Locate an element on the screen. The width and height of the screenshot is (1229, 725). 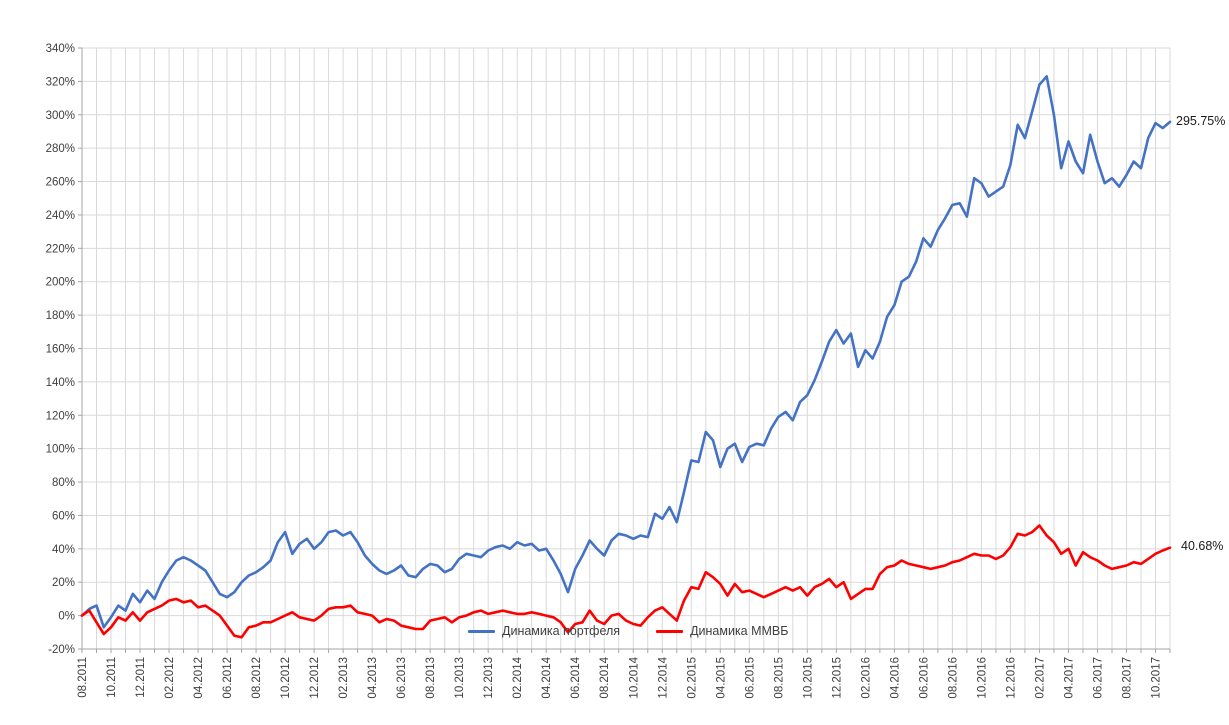
svg-text: 160% is located at coordinates (60, 350).